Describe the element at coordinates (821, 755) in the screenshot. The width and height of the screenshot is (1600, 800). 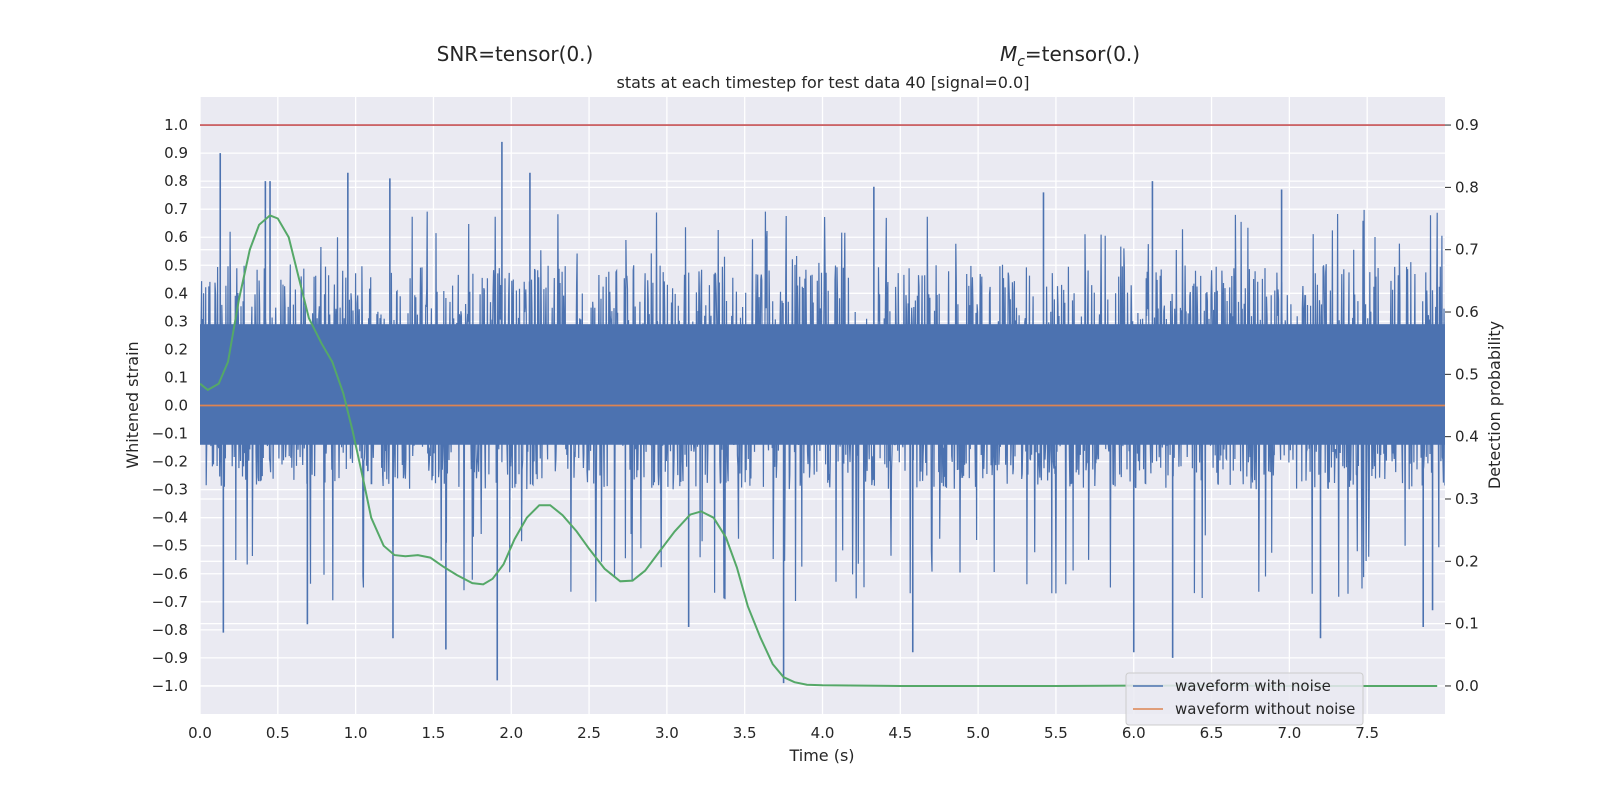
I see `x-axis-label: Time (s)` at that location.